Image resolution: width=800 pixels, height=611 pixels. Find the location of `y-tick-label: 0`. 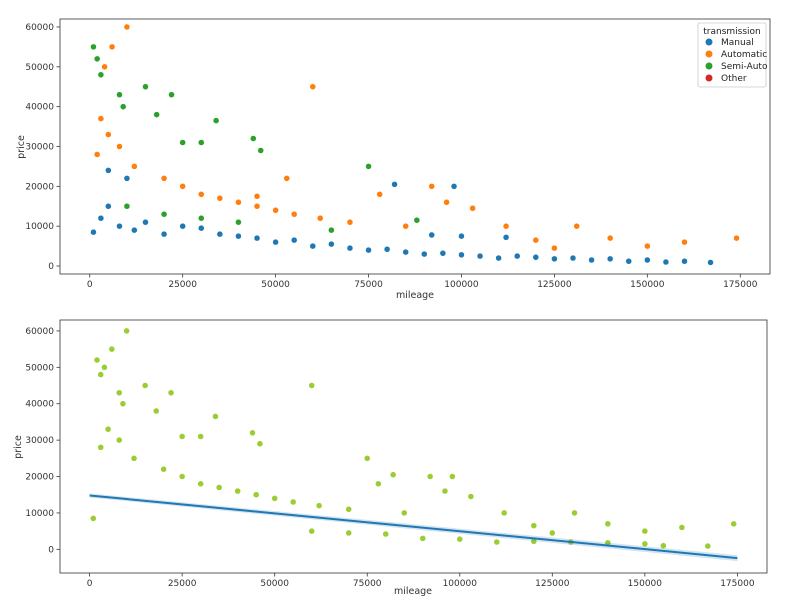

y-tick-label: 0 is located at coordinates (51, 550).